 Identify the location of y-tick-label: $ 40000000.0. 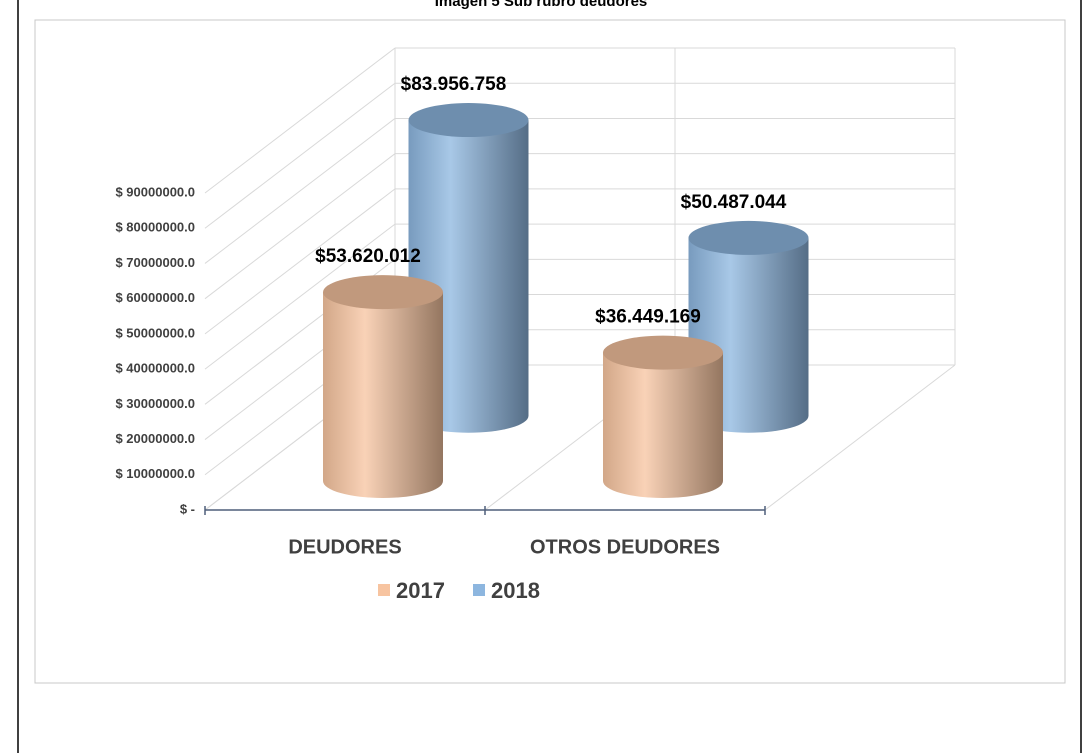
(155, 368).